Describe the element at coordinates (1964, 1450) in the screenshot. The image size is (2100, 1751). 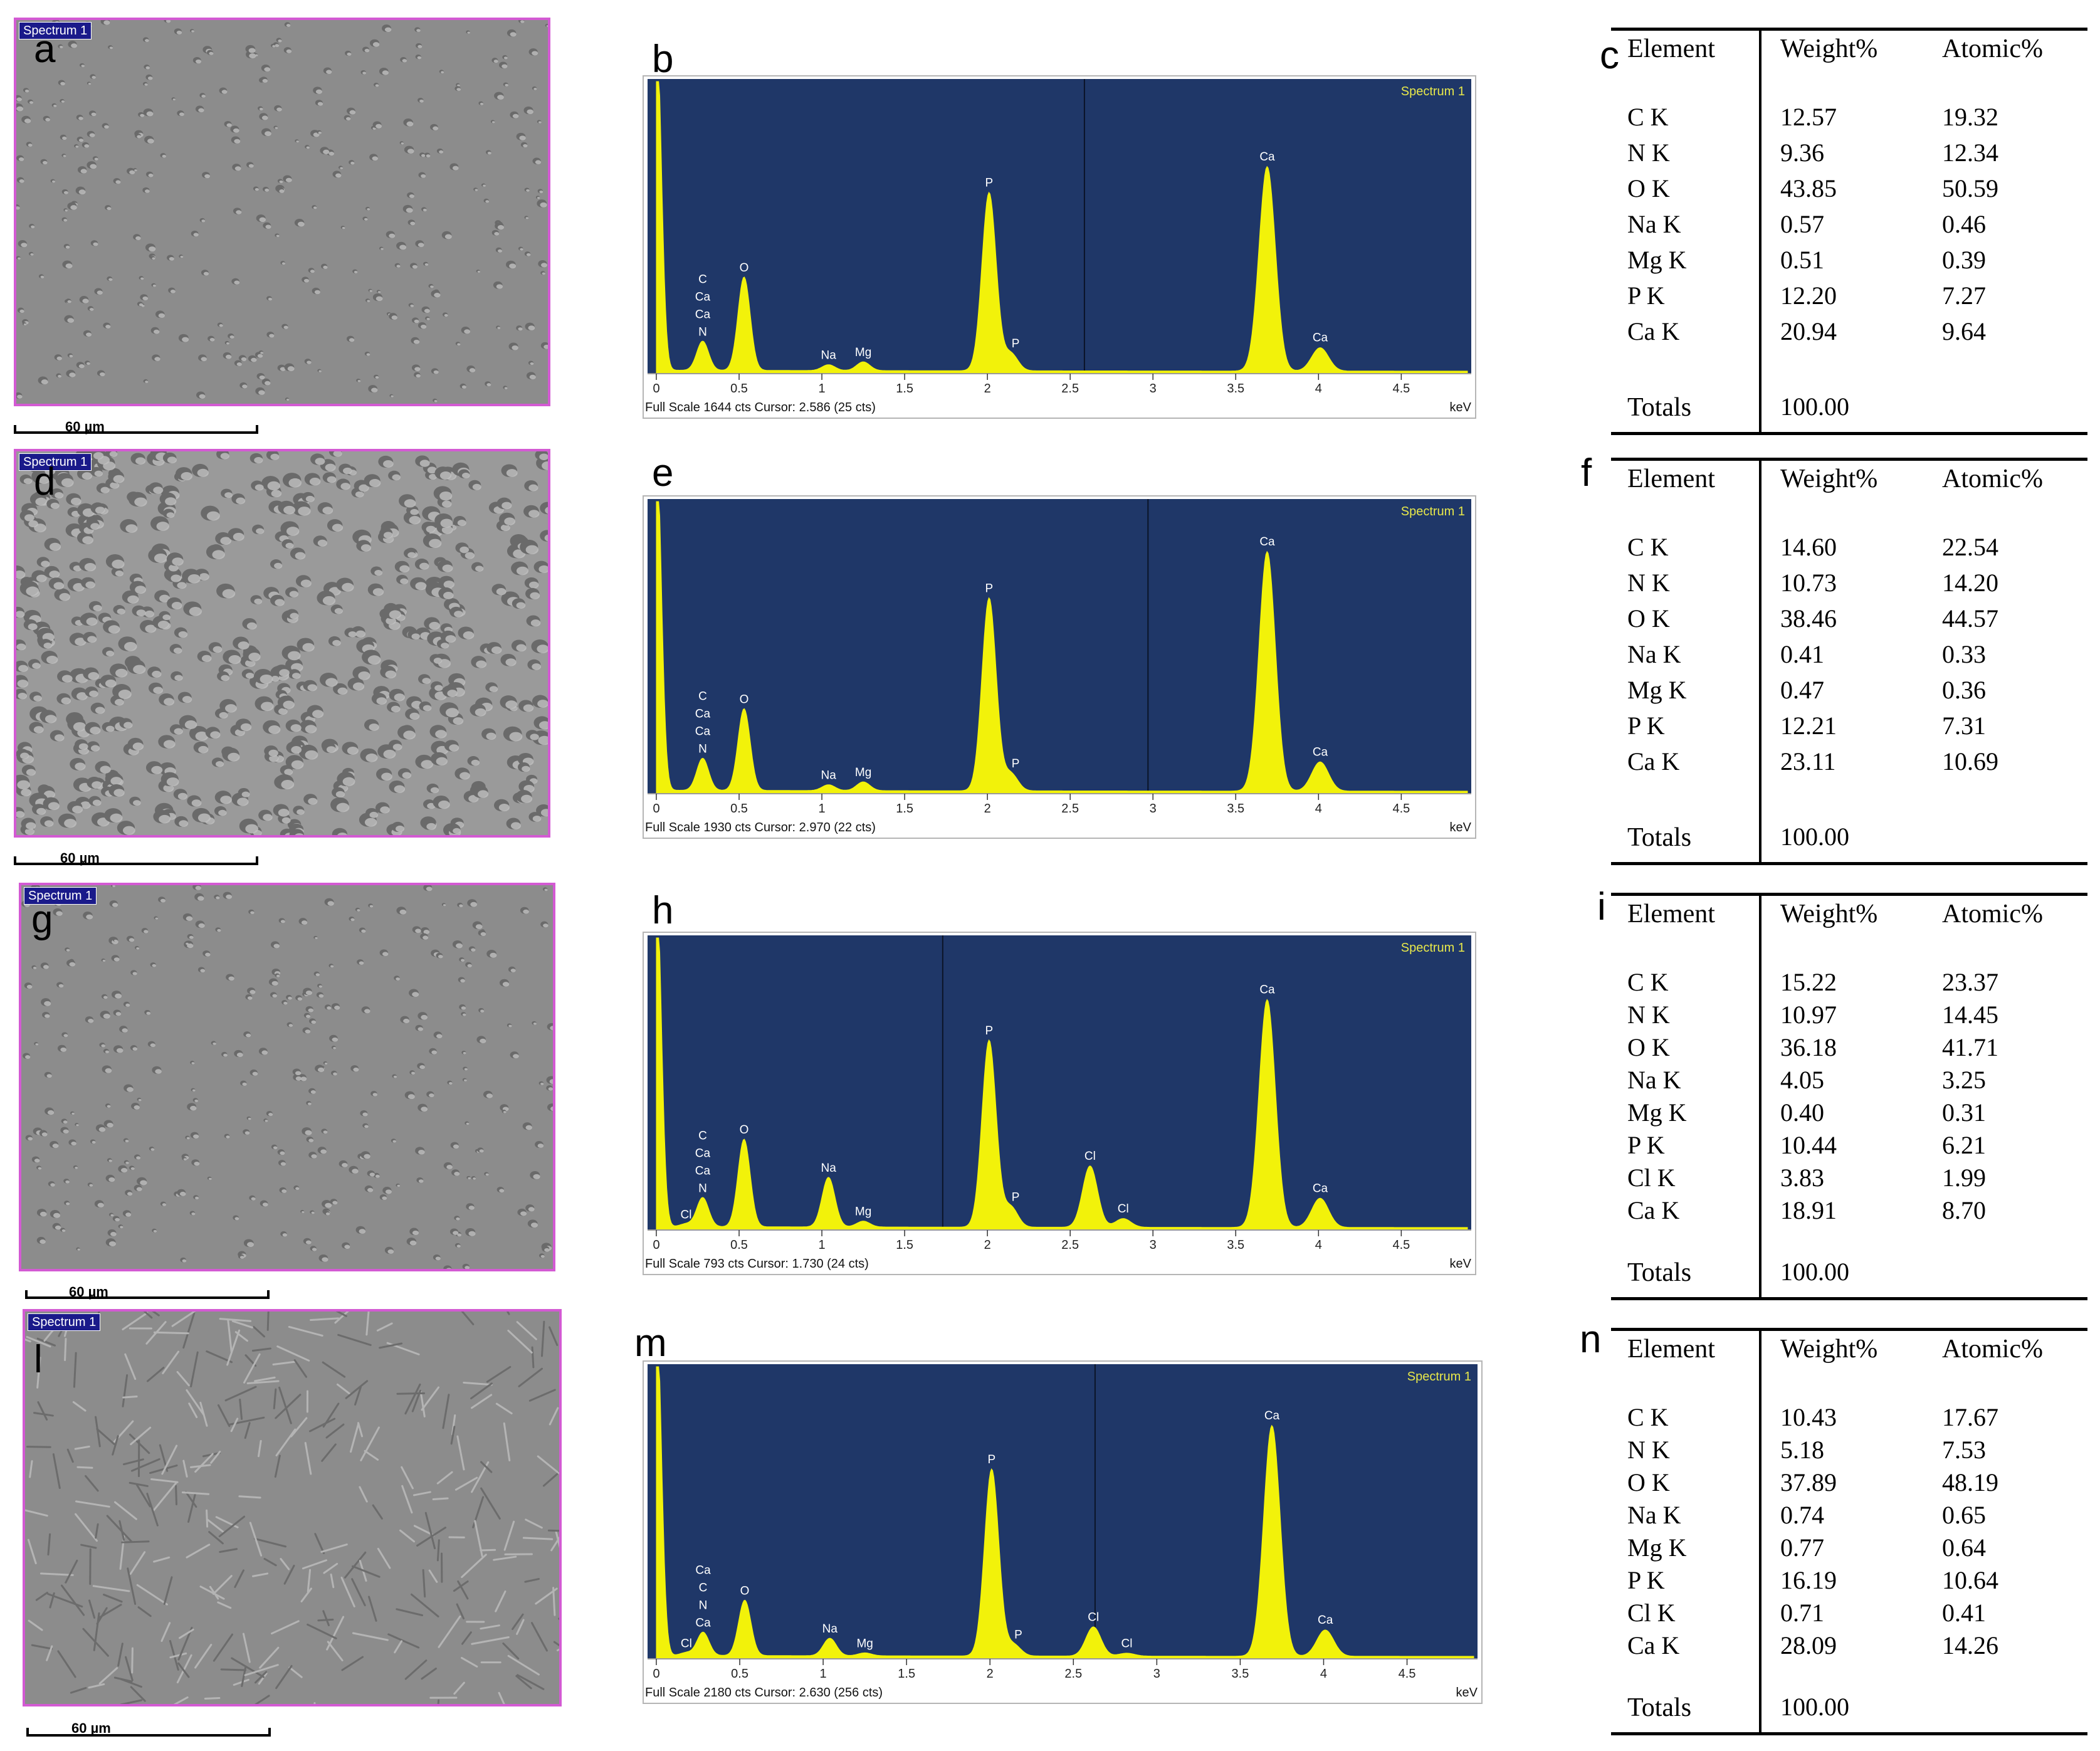
I see `table-value: 7.53` at that location.